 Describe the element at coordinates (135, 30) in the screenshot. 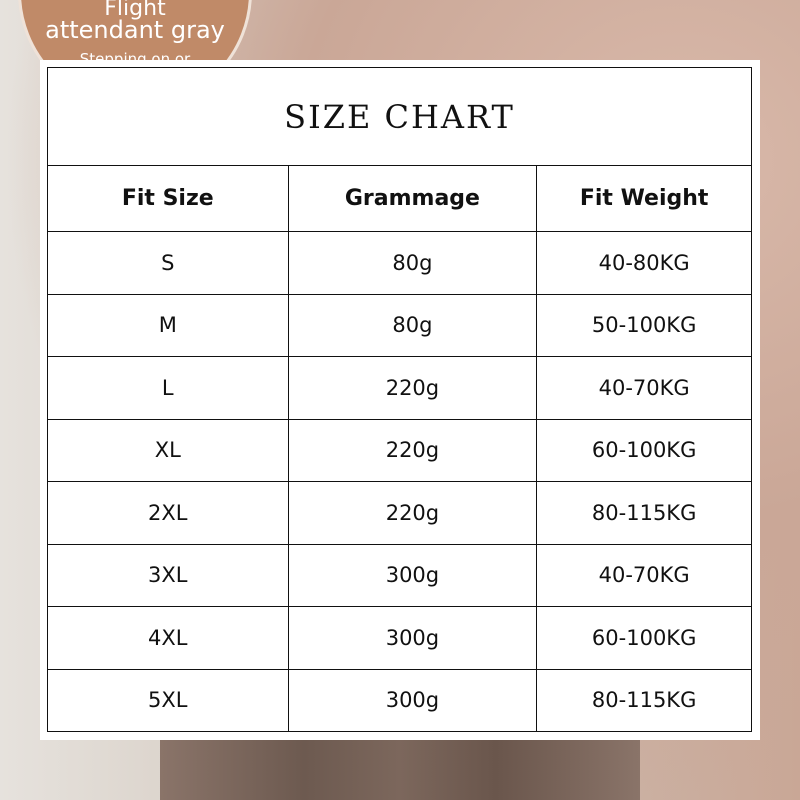

I see `badge-line-2: attendant gray` at that location.